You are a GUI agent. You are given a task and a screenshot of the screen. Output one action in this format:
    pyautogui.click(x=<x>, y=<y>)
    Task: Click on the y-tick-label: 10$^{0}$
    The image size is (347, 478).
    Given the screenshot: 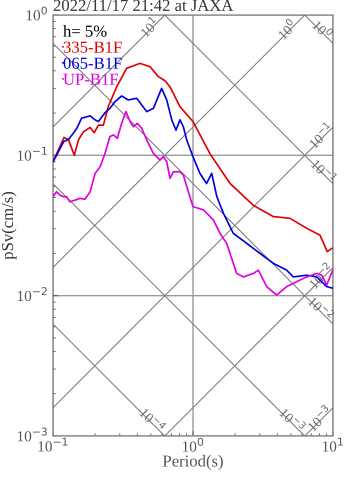 What is the action you would take?
    pyautogui.click(x=36, y=13)
    